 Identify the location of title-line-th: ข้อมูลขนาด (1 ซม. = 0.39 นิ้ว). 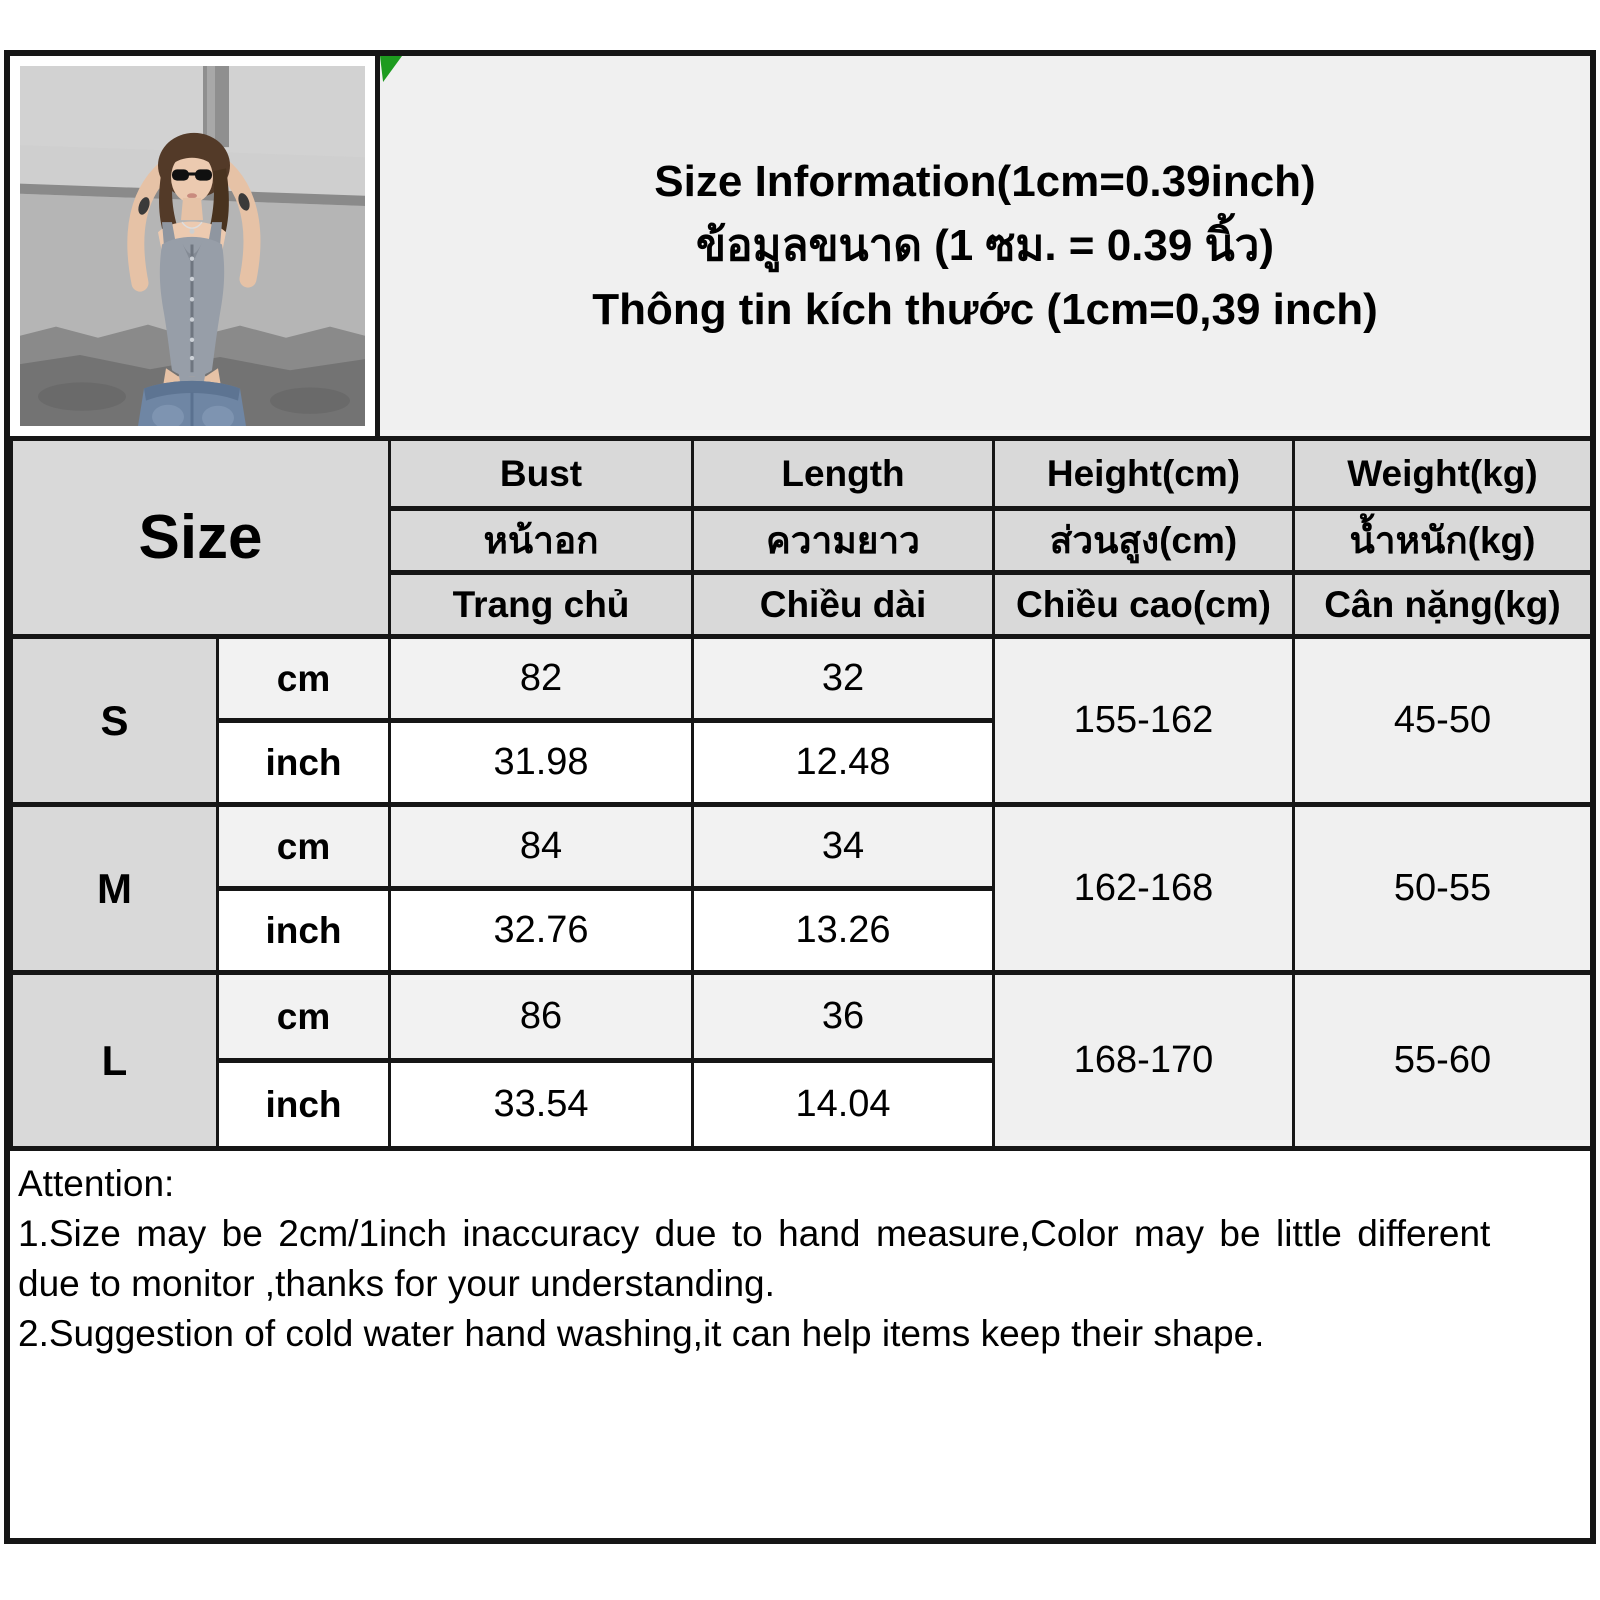
(984, 245).